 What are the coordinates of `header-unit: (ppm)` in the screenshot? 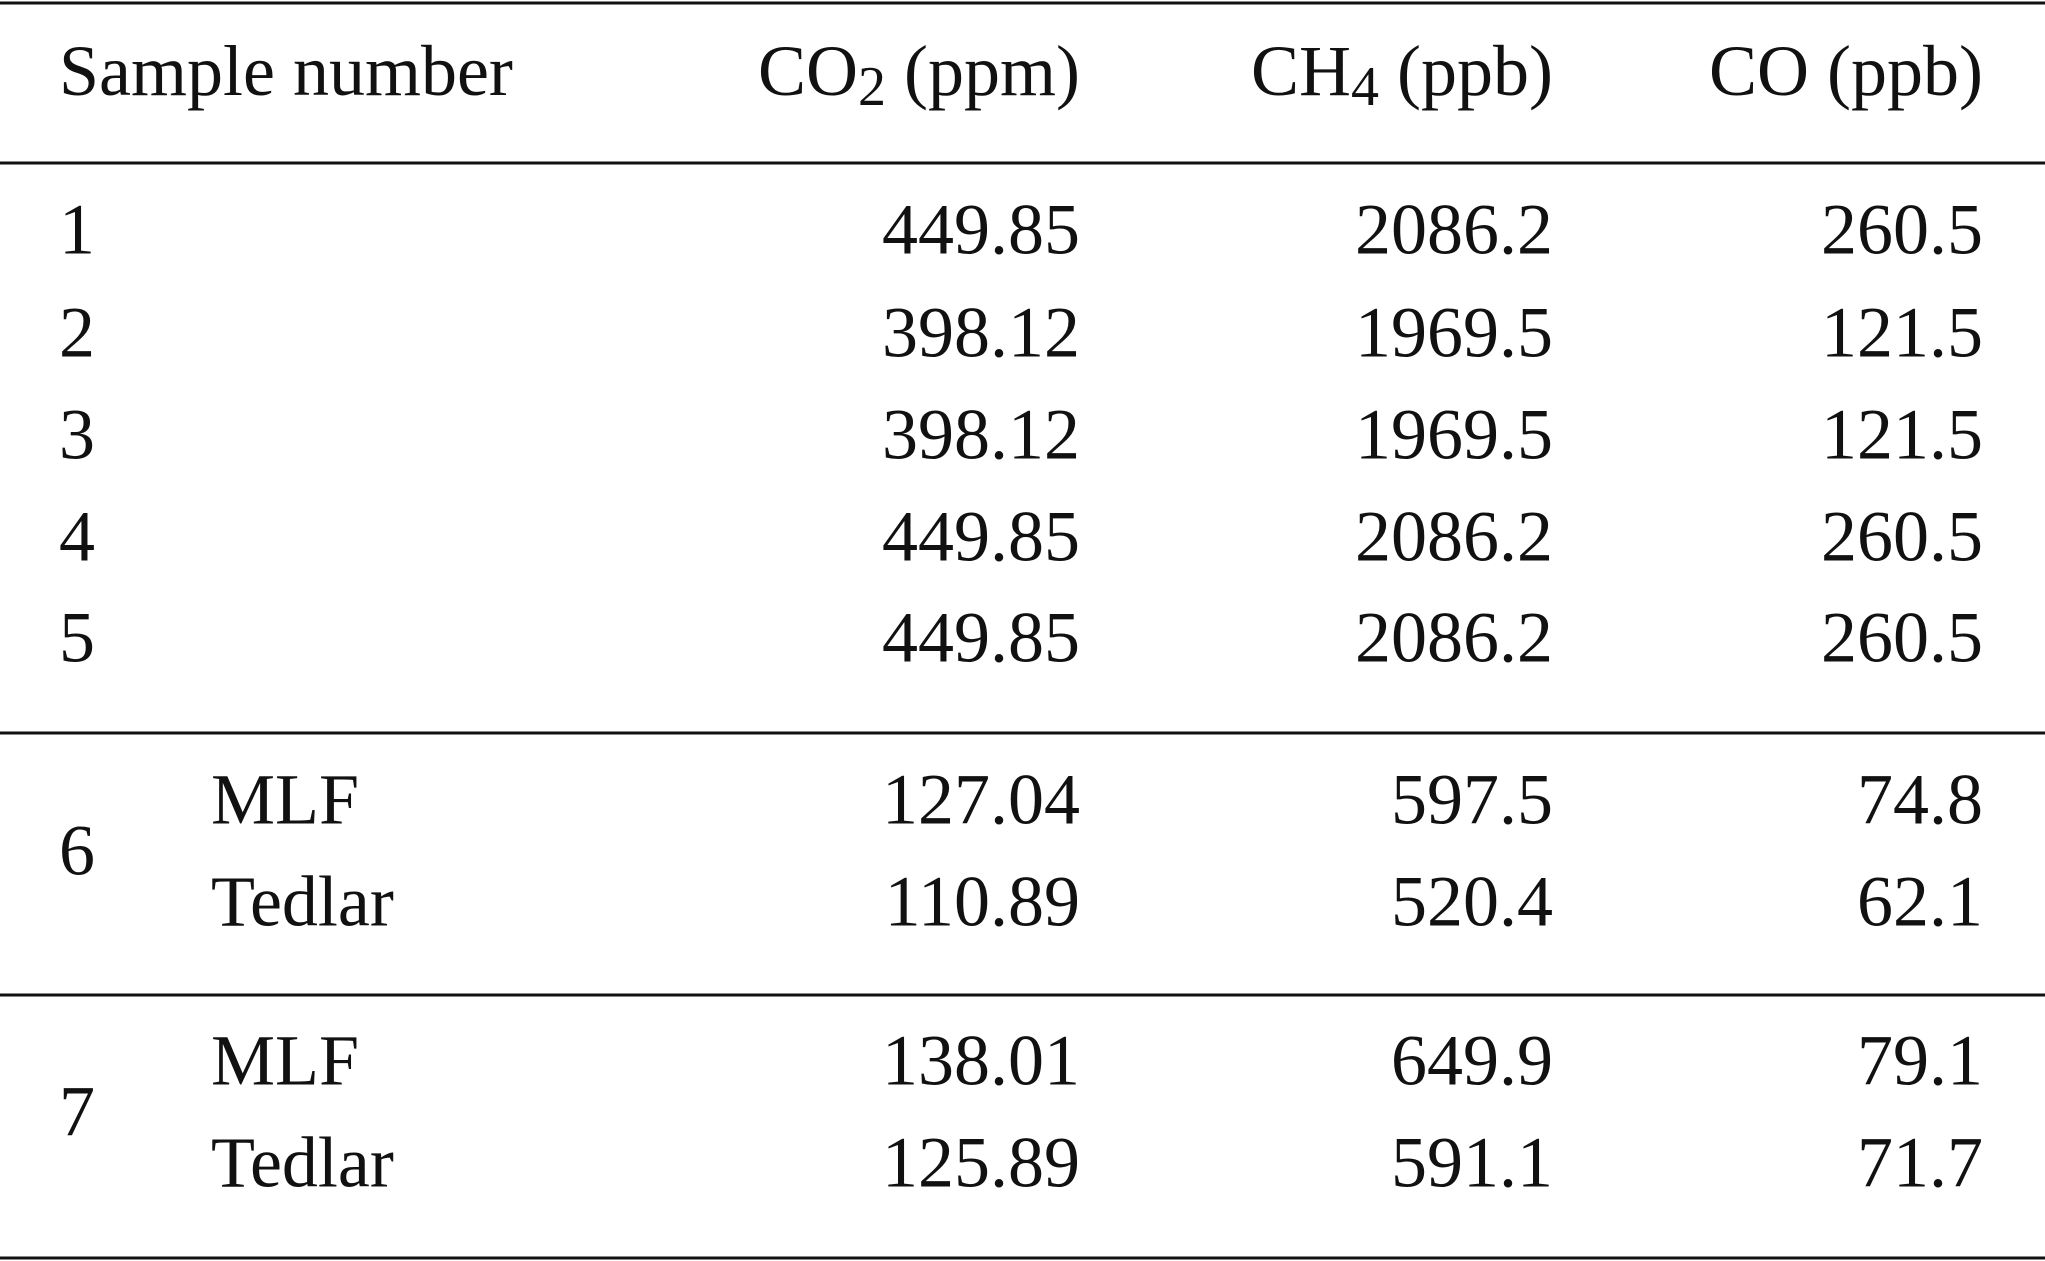 It's located at (992, 71).